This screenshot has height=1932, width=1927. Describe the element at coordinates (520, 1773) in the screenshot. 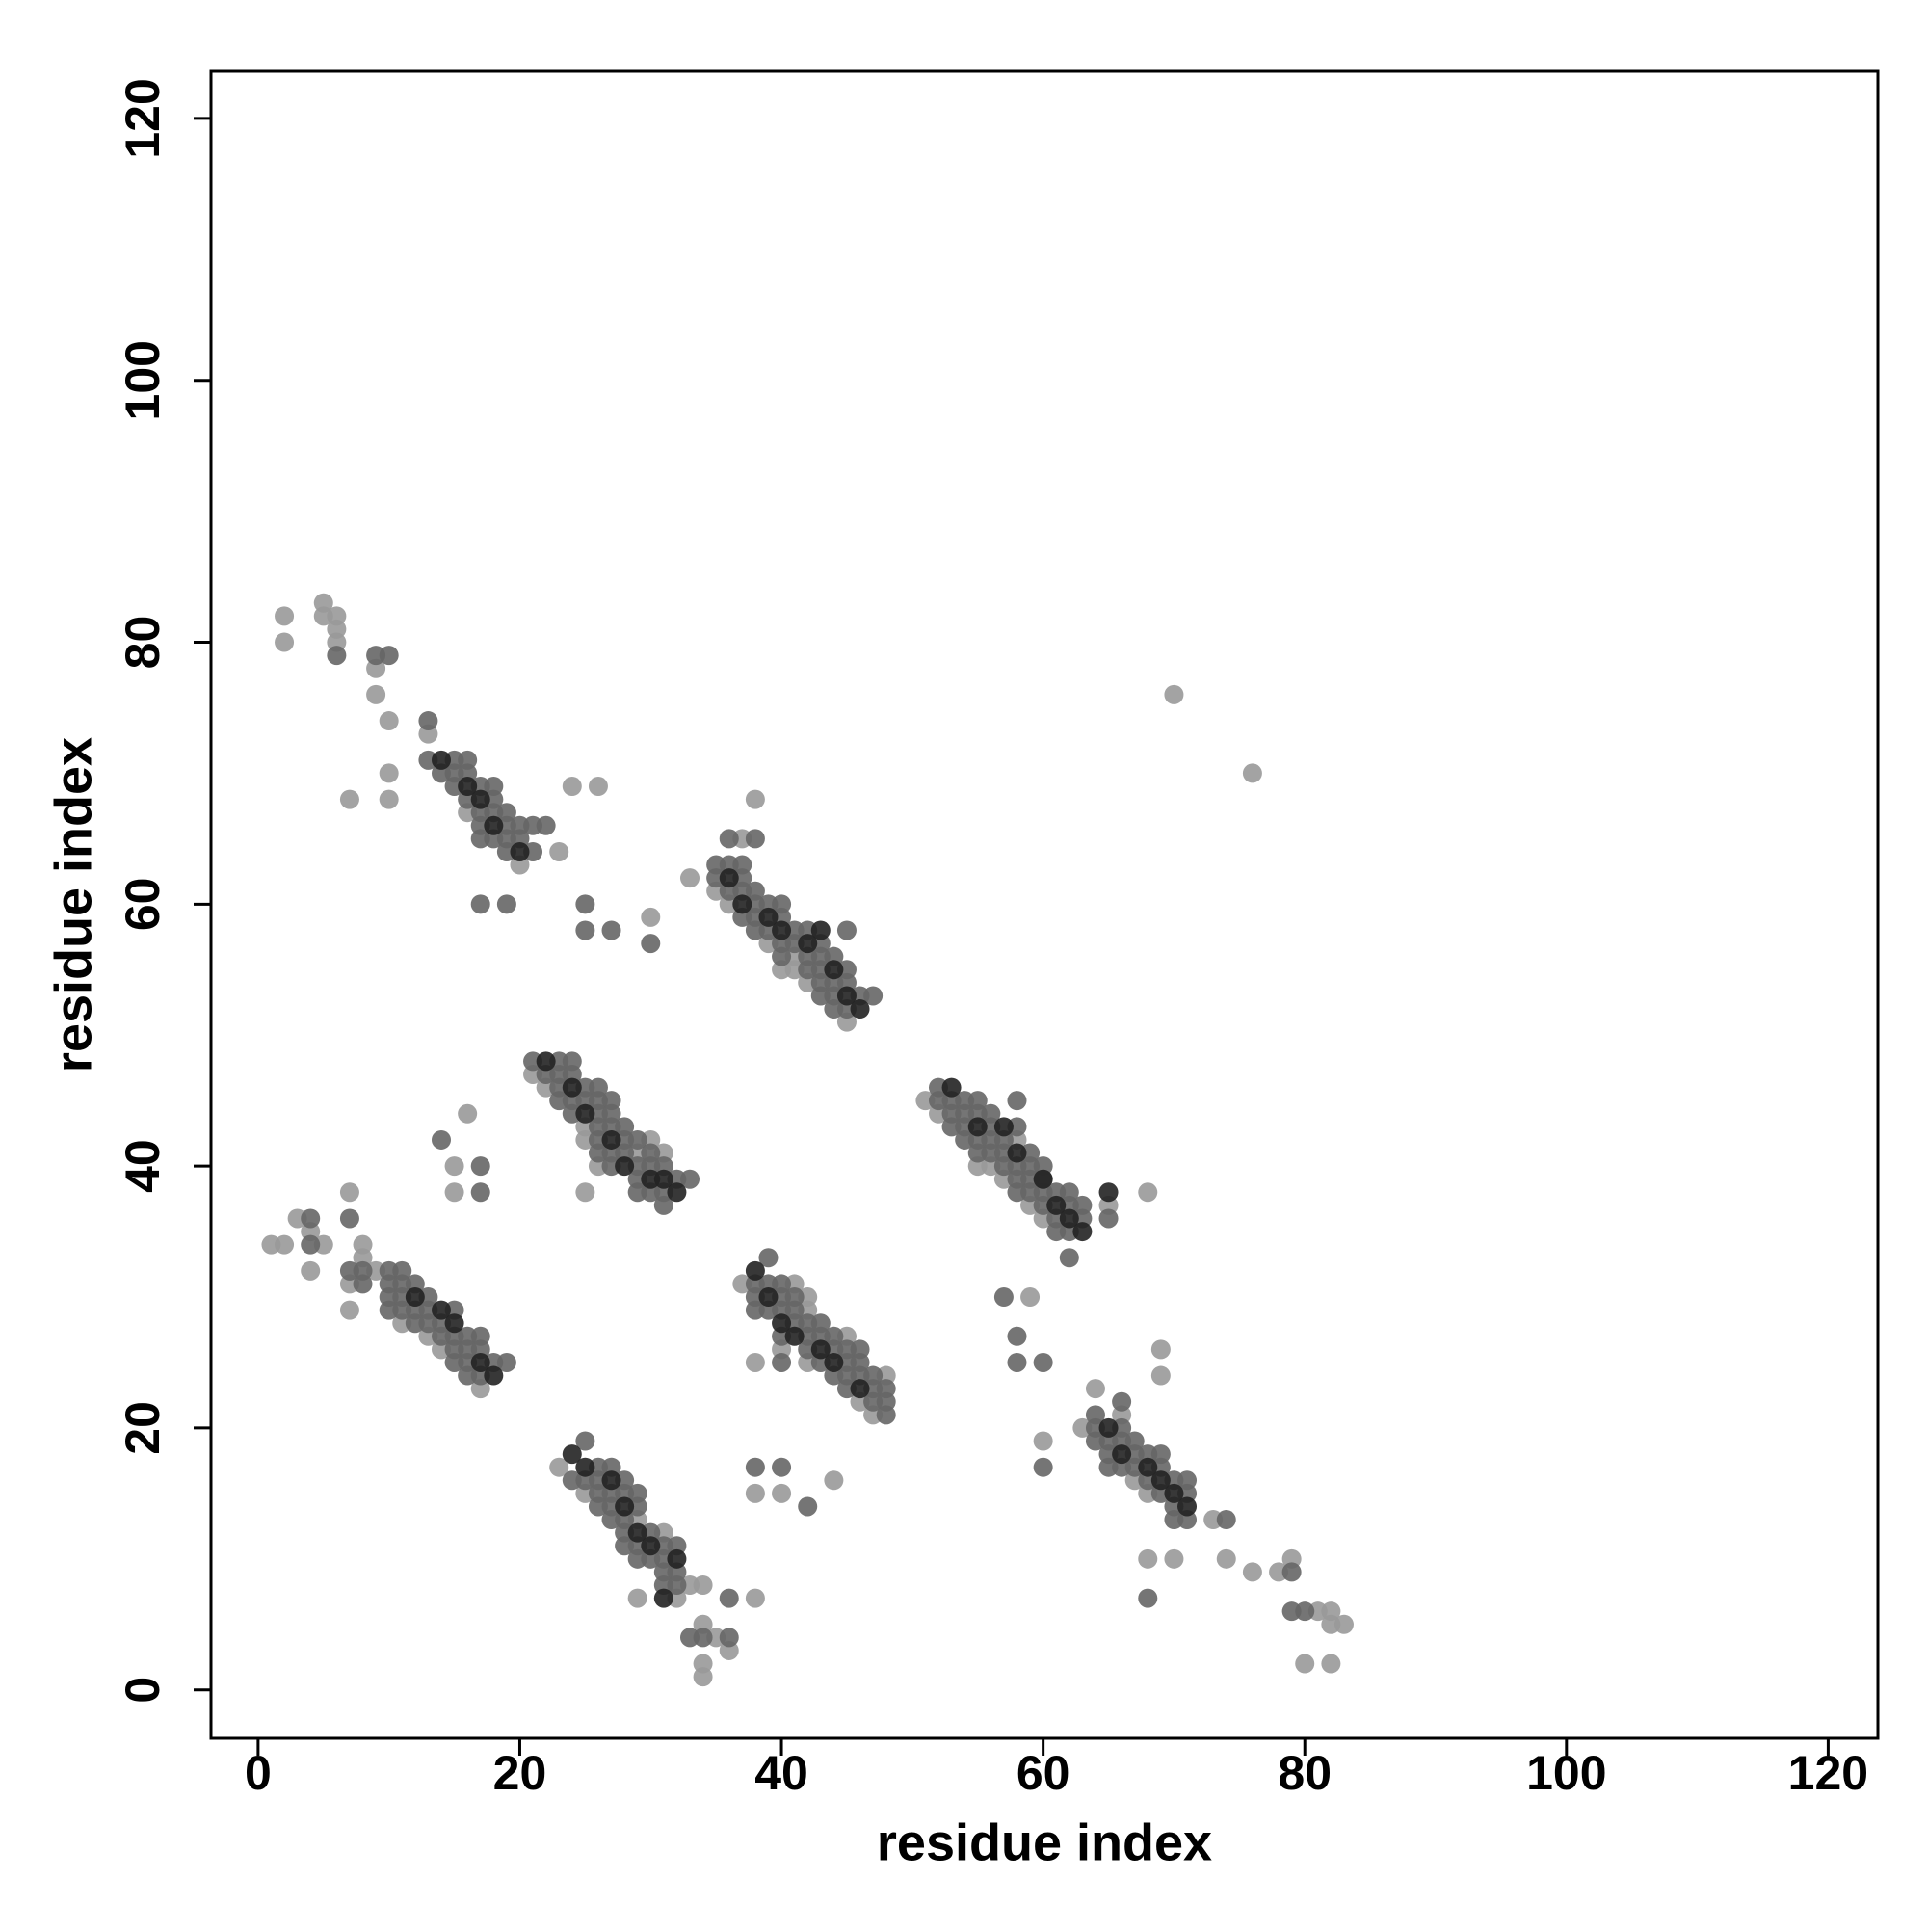

I see `x-tick-label: 20` at that location.